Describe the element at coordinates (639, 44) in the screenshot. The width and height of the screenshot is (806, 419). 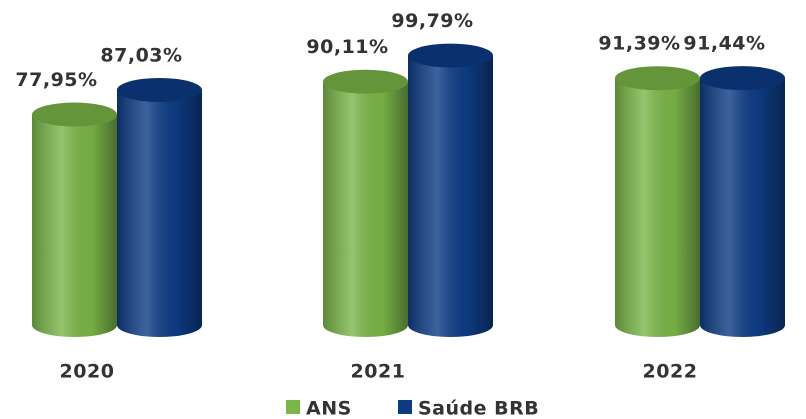
I see `value-label: 91,39%` at that location.